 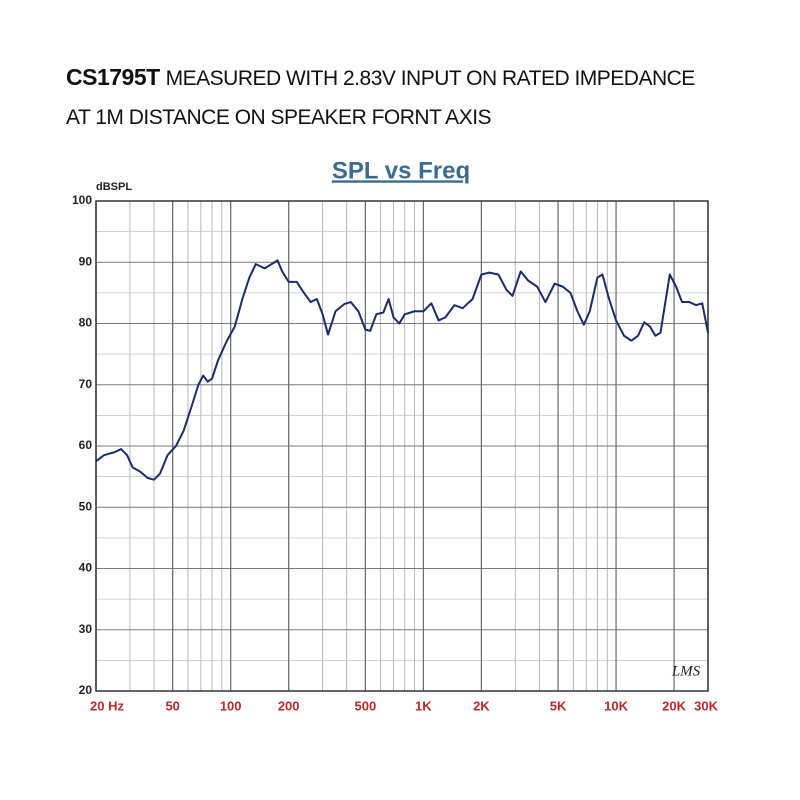 What do you see at coordinates (86, 261) in the screenshot?
I see `y-tick-label: 90` at bounding box center [86, 261].